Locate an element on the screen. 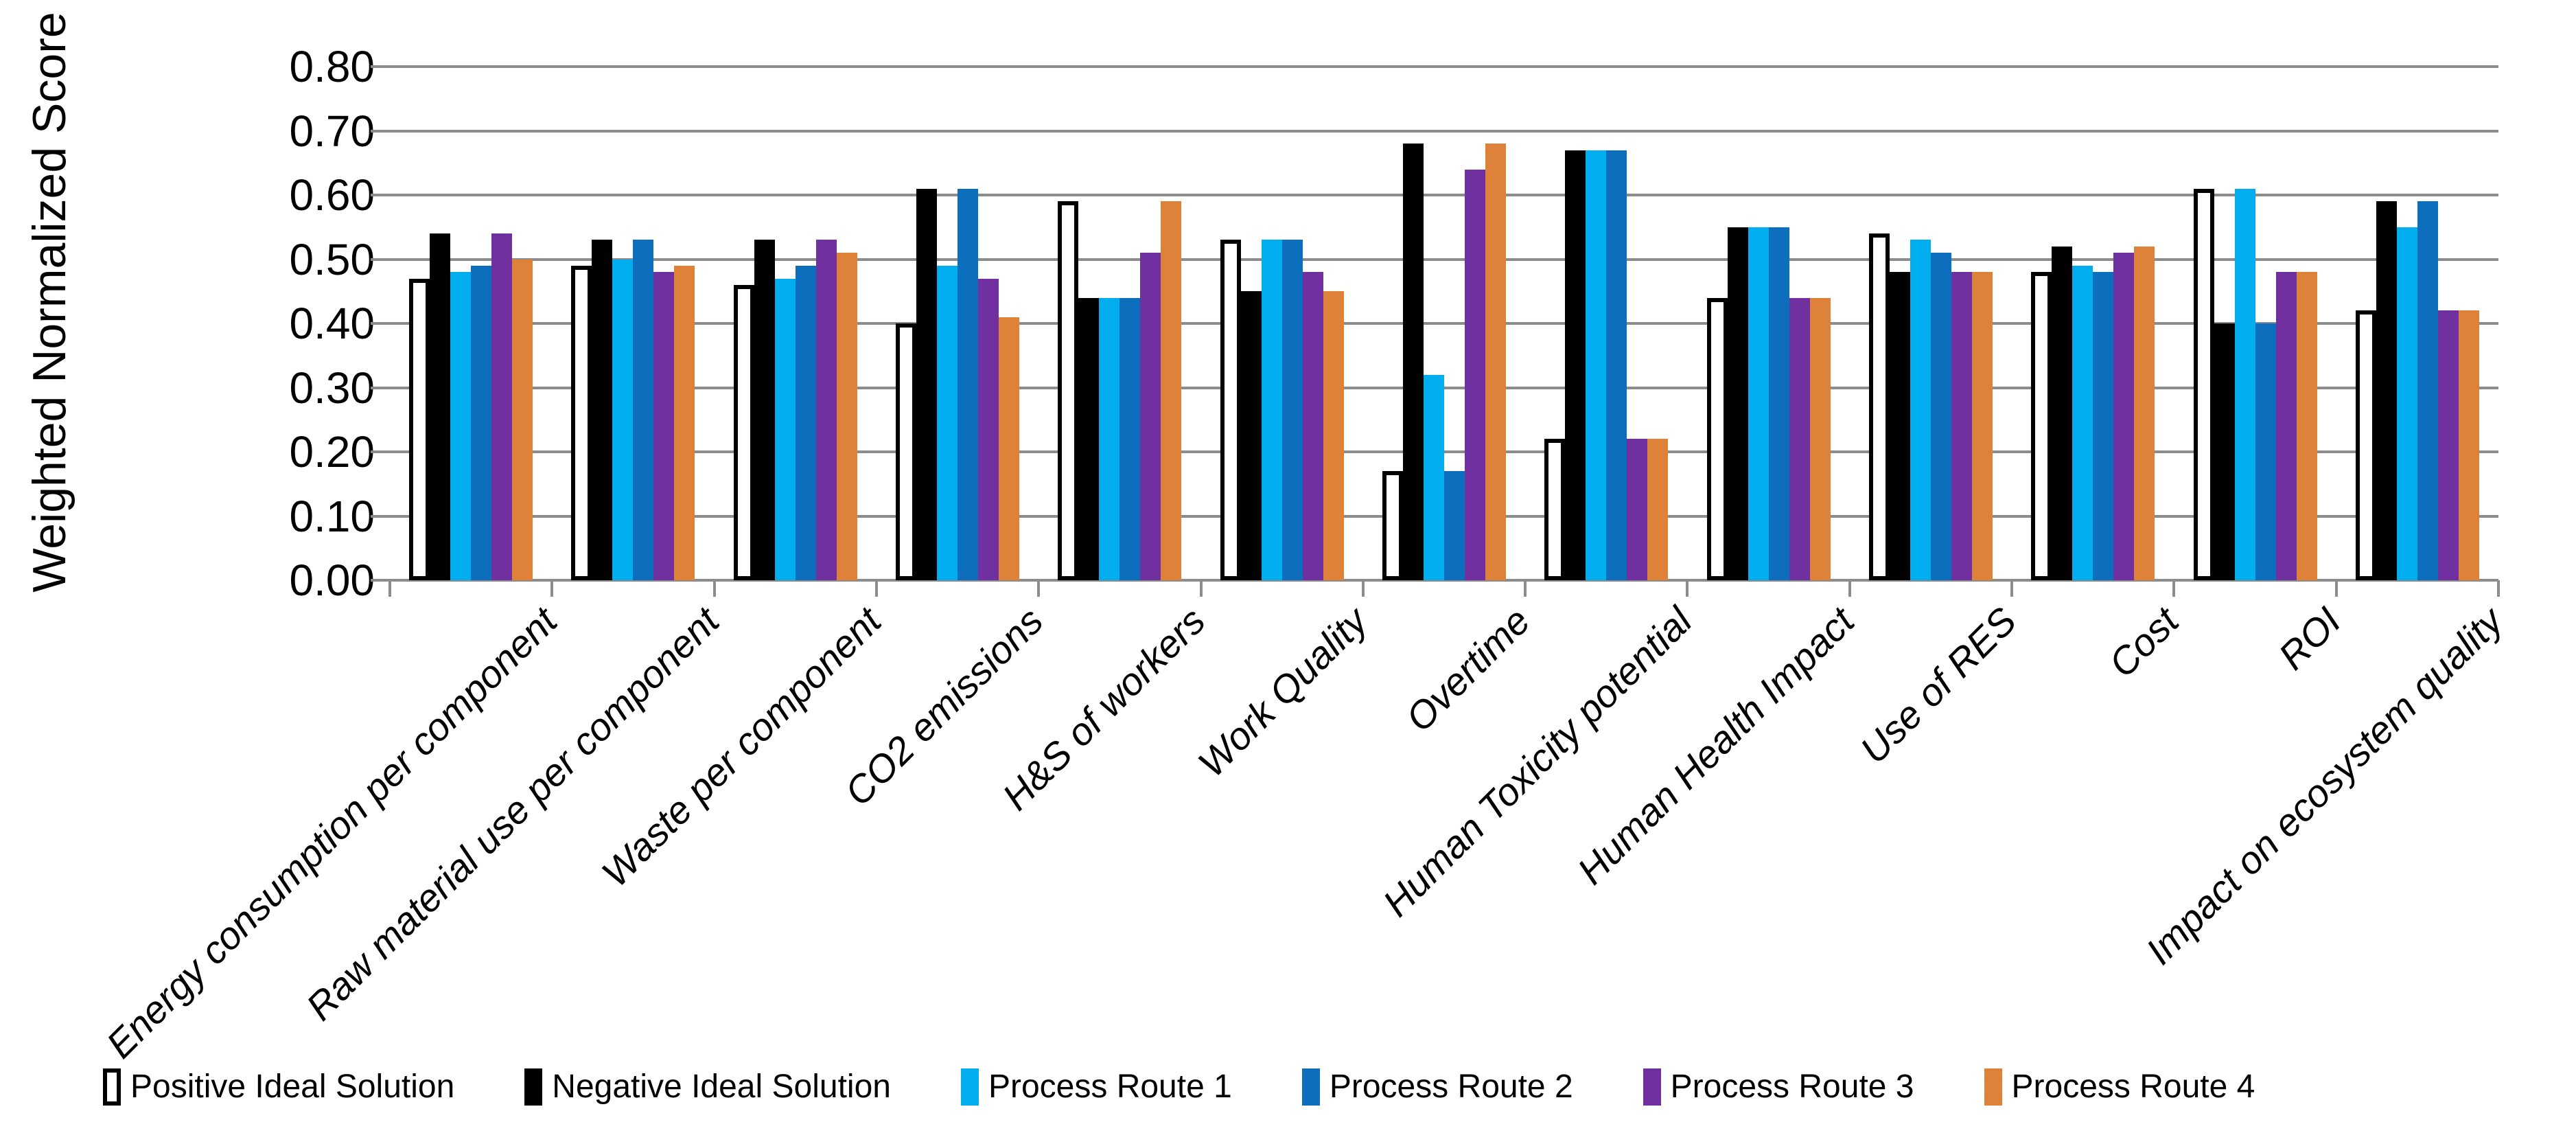 This screenshot has width=2576, height=1144. y-tick-label: 0.20 is located at coordinates (332, 452).